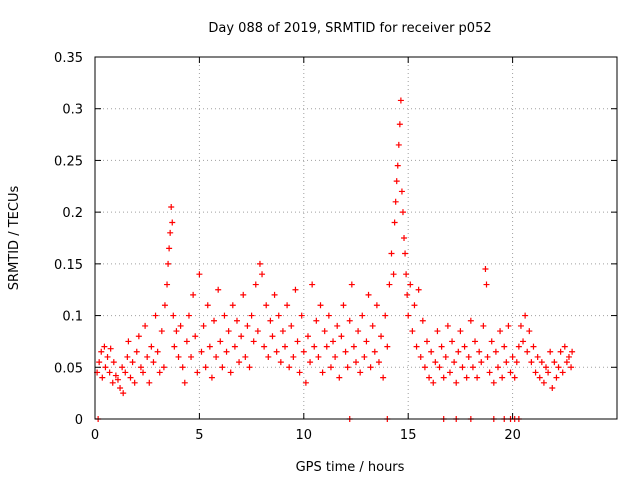  Describe the element at coordinates (68, 265) in the screenshot. I see `y-tick-label: 0.15` at that location.